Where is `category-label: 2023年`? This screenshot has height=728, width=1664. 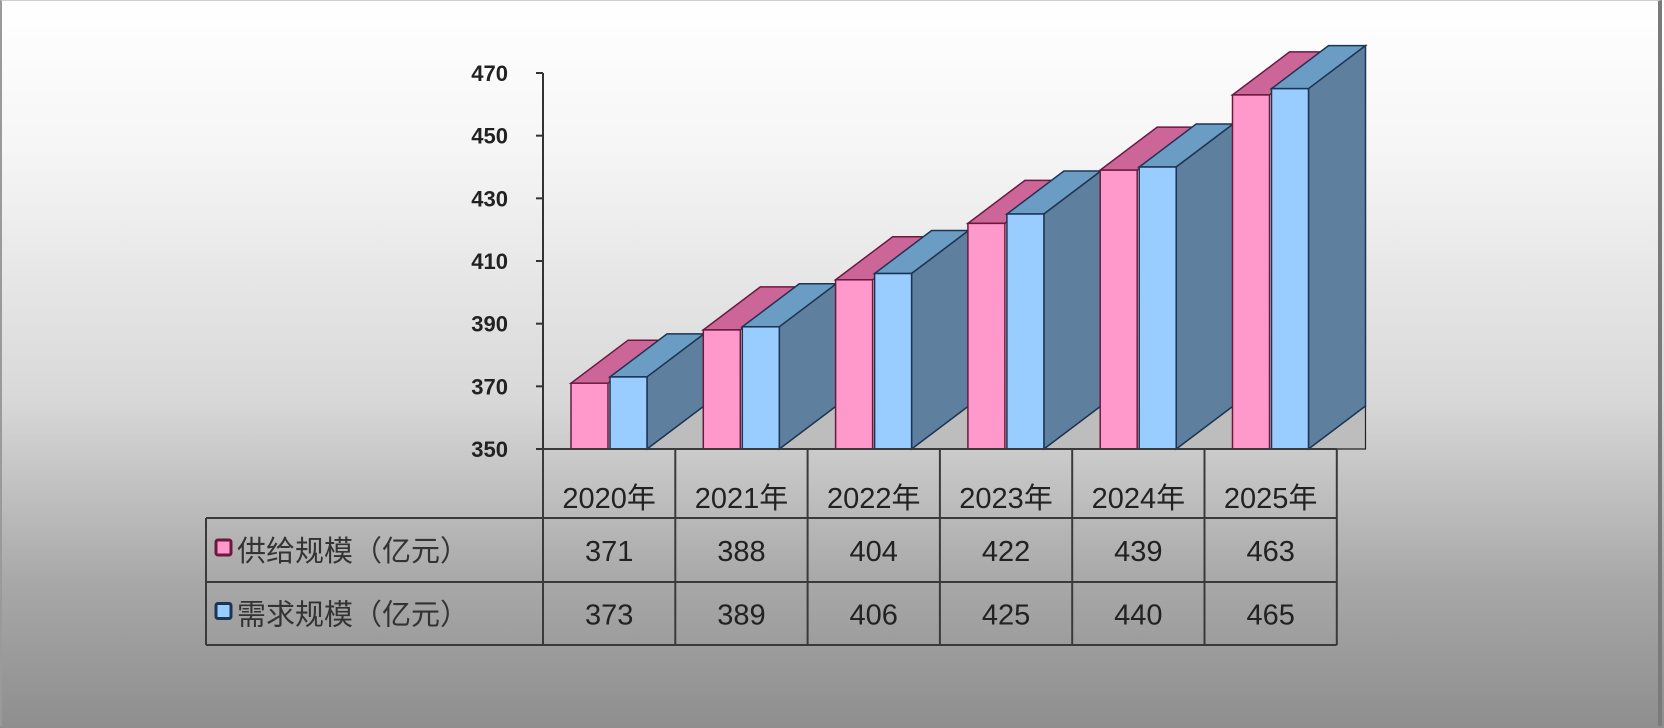 category-label: 2023年 is located at coordinates (1006, 498).